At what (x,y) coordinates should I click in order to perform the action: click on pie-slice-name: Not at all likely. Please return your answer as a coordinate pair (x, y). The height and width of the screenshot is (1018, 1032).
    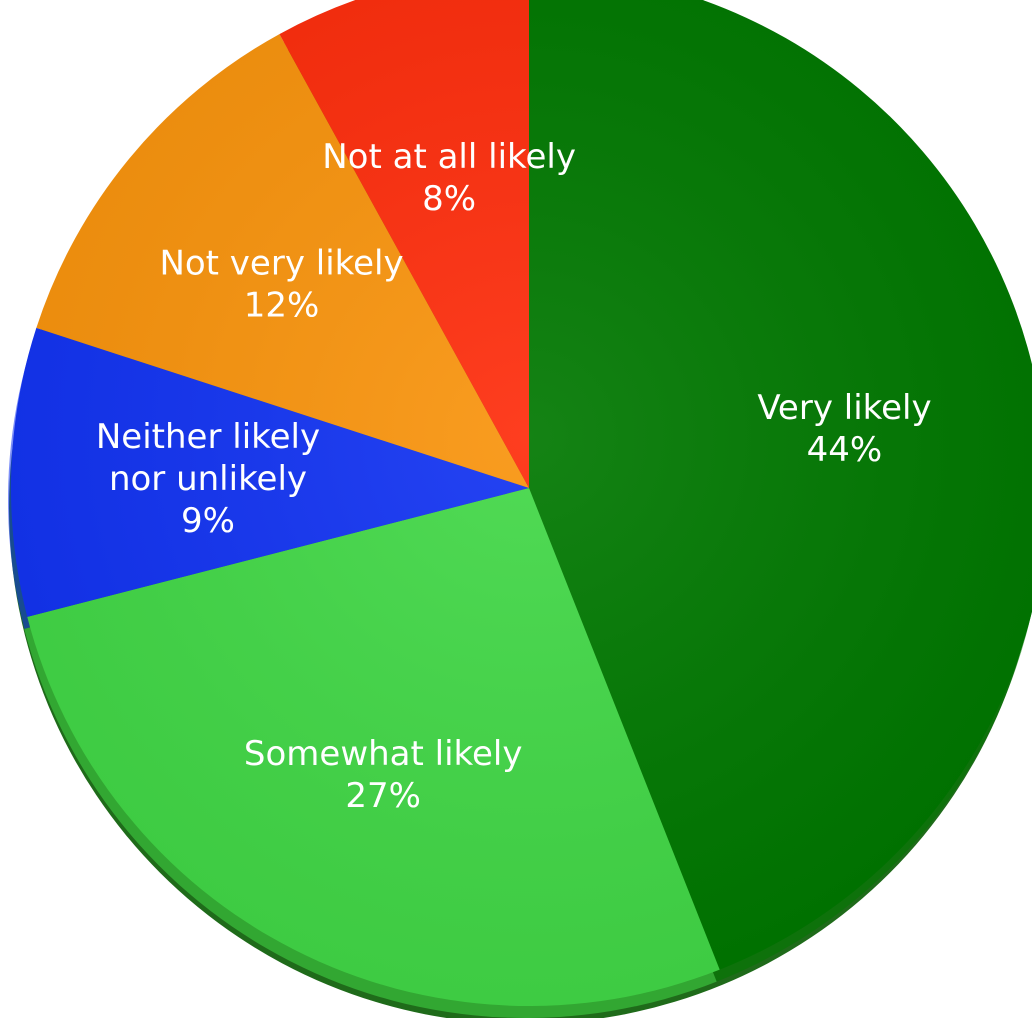
    Looking at the image, I should click on (449, 157).